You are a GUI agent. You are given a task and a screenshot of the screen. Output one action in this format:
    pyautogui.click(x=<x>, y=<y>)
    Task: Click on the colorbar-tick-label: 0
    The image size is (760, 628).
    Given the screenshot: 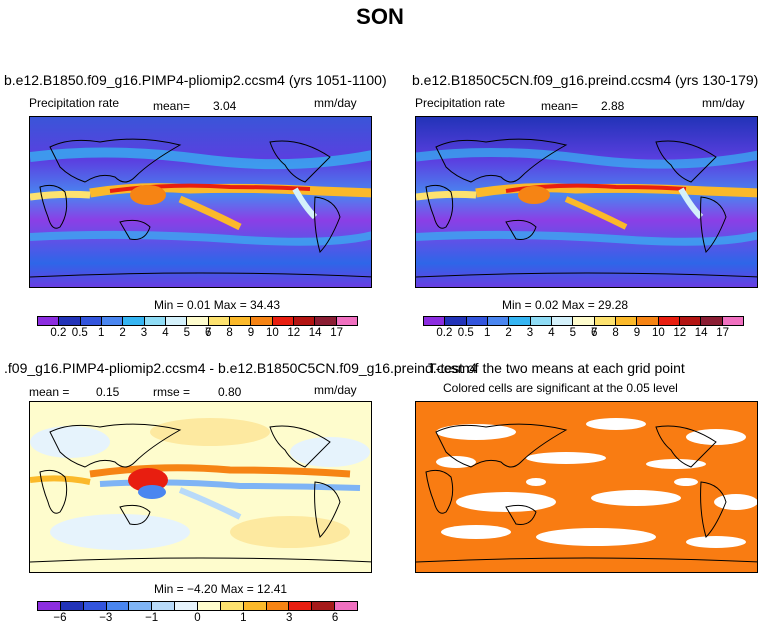 What is the action you would take?
    pyautogui.click(x=197, y=618)
    